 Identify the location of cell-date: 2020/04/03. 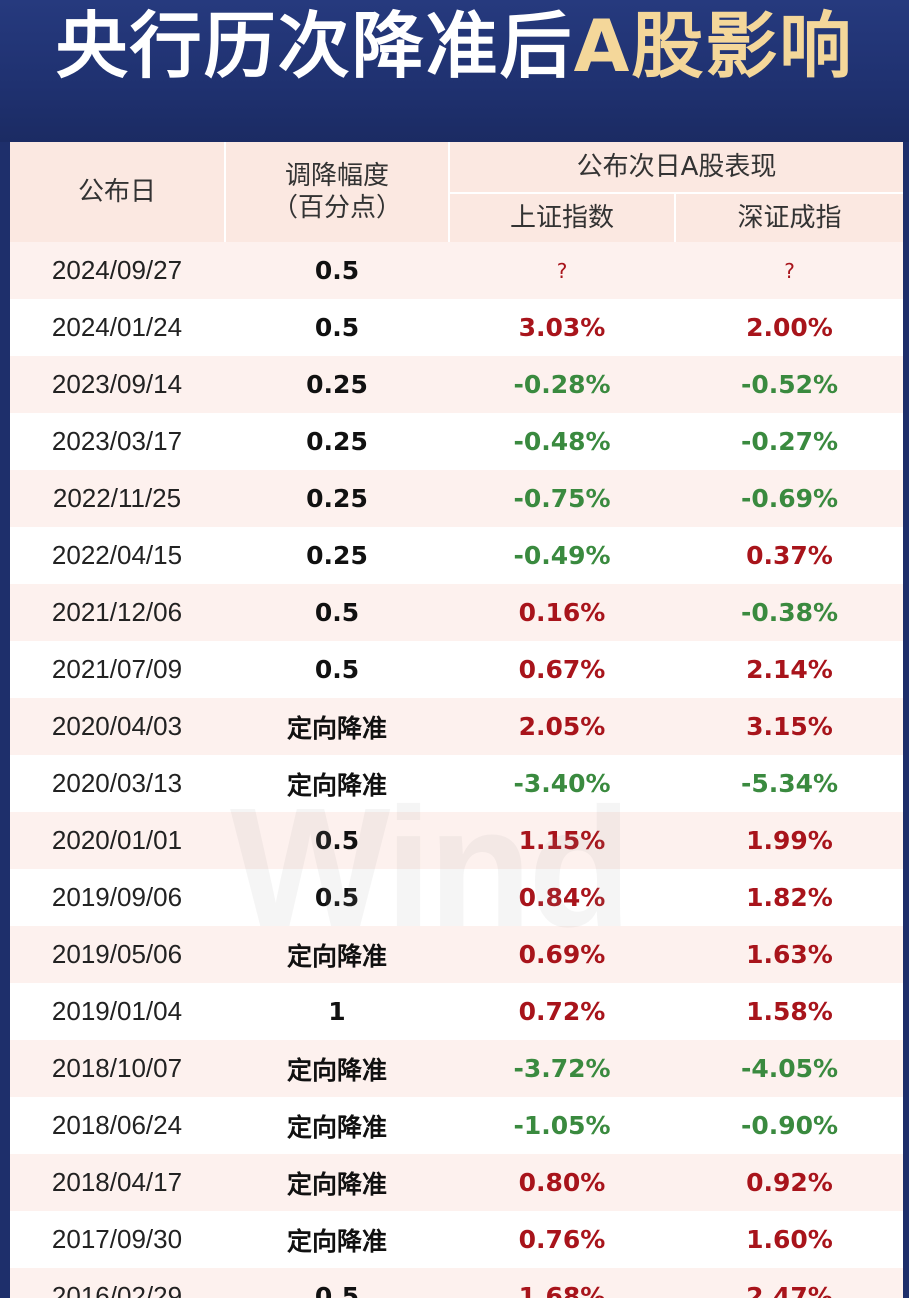
(117, 726).